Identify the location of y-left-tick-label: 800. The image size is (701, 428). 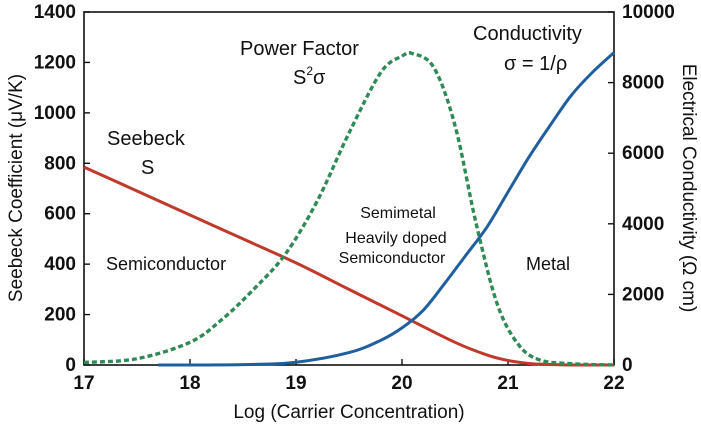
(60, 163).